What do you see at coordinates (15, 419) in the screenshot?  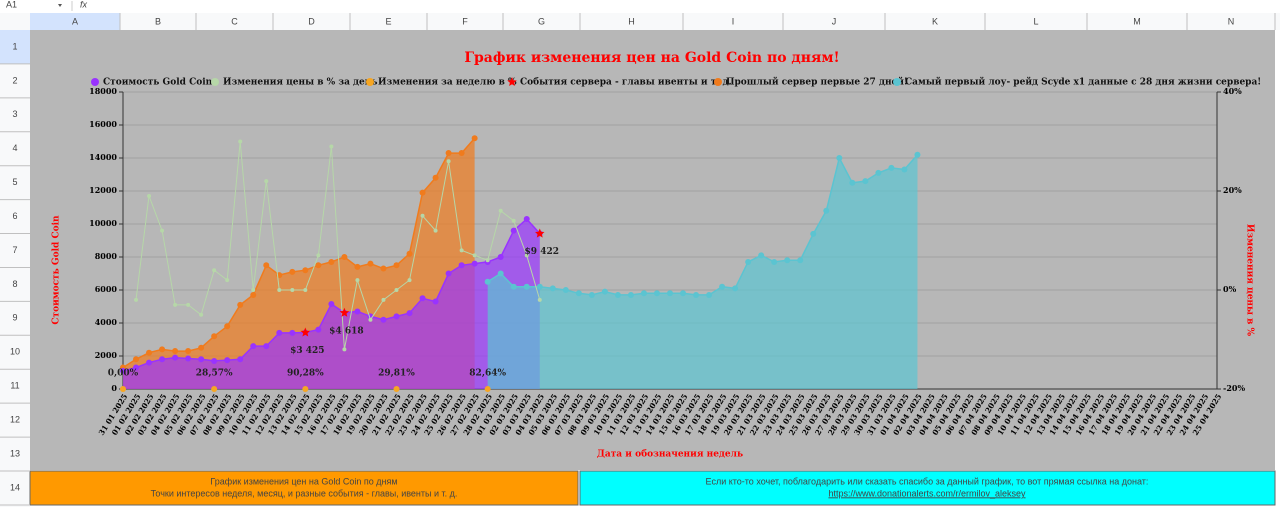 I see `row-header: 12` at bounding box center [15, 419].